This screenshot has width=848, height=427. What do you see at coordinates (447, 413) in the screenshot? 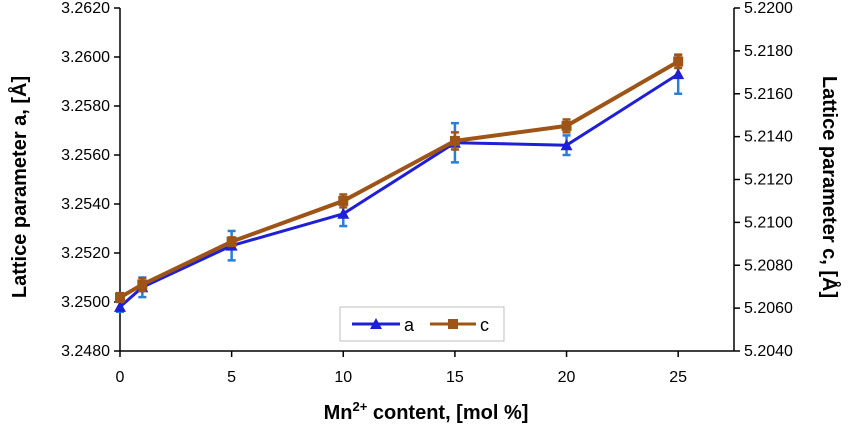
I see `x-axis-title-rest: content, [mol %]` at bounding box center [447, 413].